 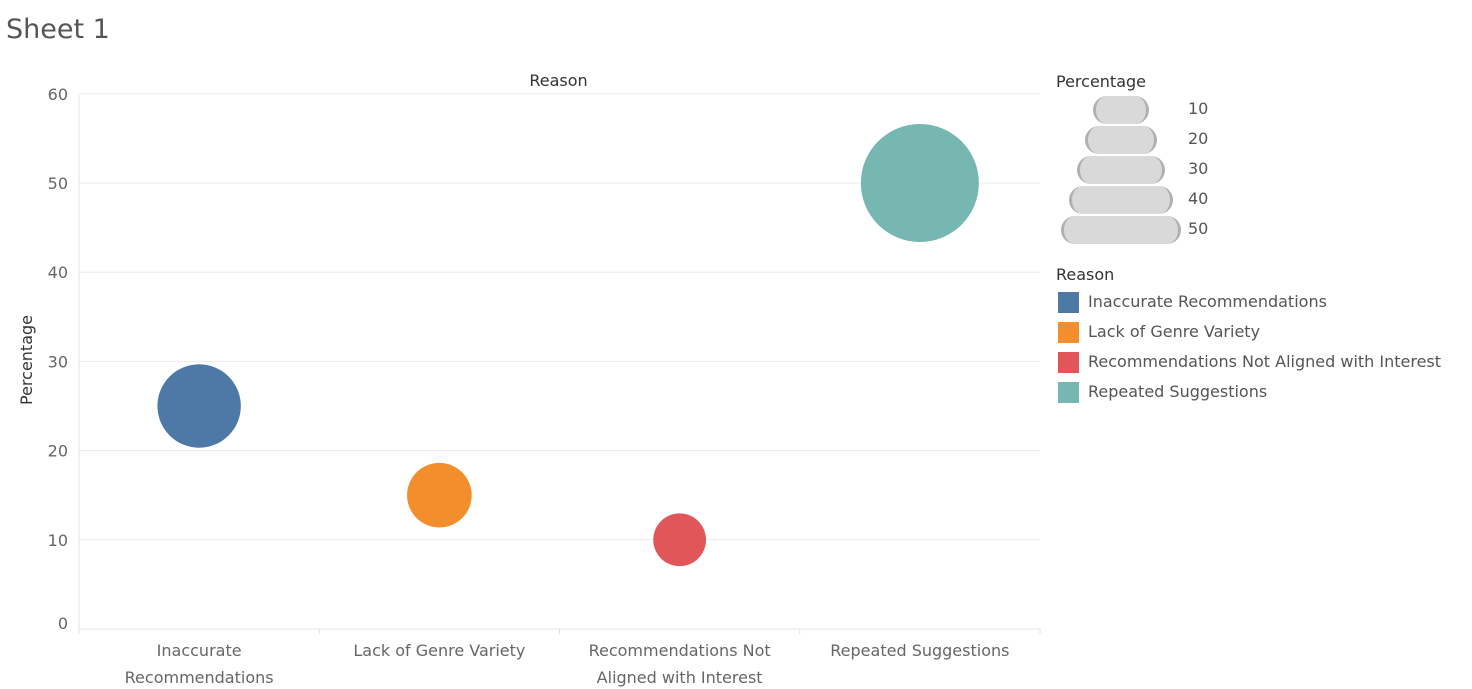 I want to click on size-legend-label: 10, so click(x=1198, y=108).